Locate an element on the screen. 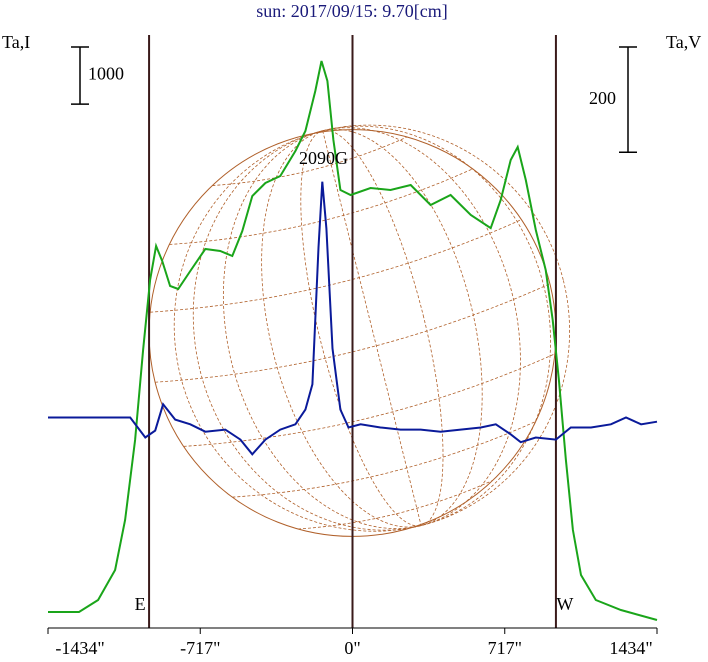 This screenshot has height=662, width=708. x-tick-label: 0" is located at coordinates (352, 648).